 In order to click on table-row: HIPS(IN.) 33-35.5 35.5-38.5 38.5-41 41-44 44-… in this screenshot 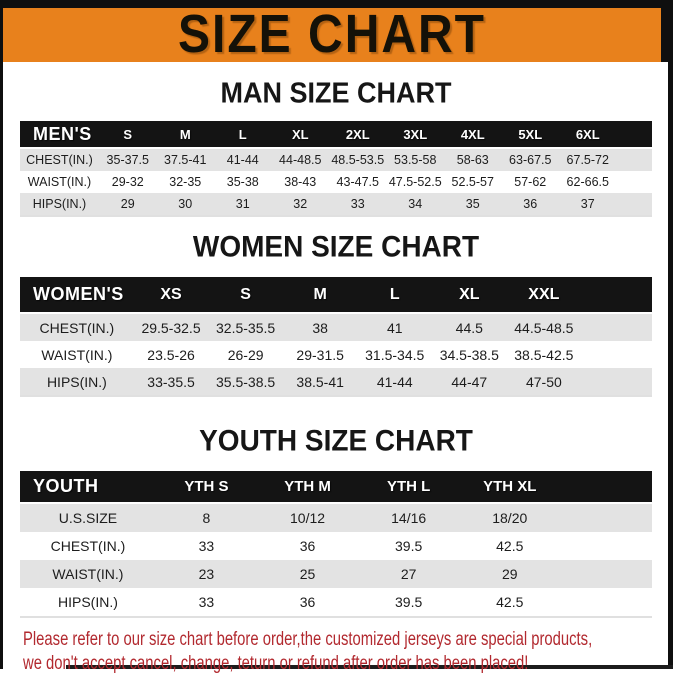, I will do `click(336, 382)`.